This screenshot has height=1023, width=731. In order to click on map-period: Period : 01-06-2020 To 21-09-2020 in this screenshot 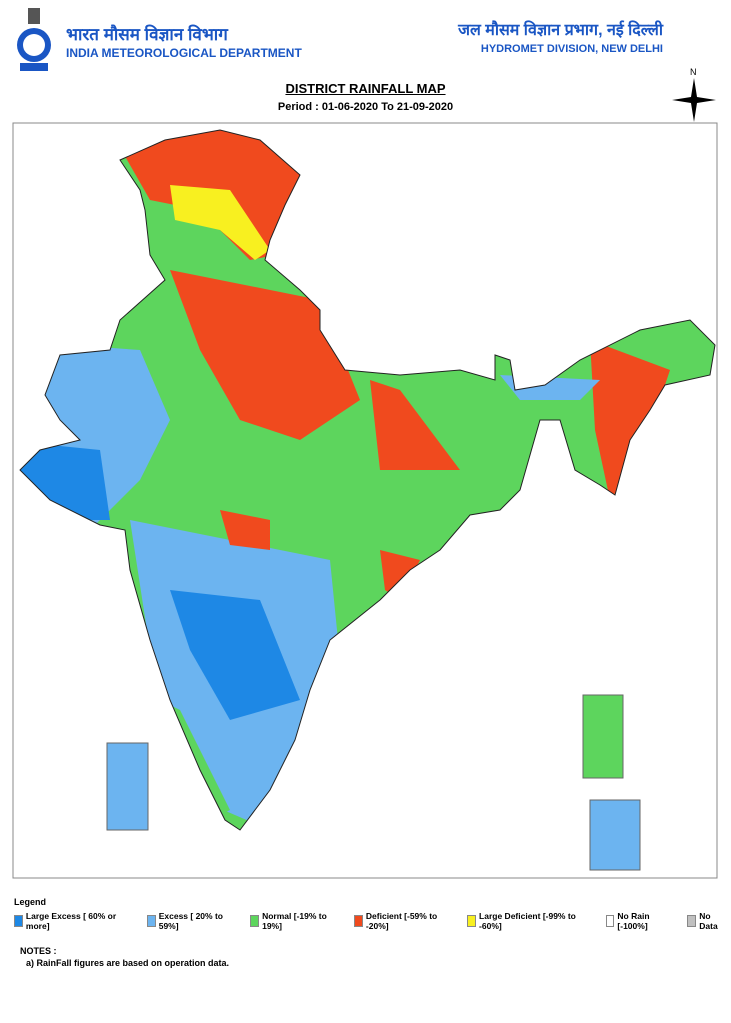, I will do `click(365, 107)`.